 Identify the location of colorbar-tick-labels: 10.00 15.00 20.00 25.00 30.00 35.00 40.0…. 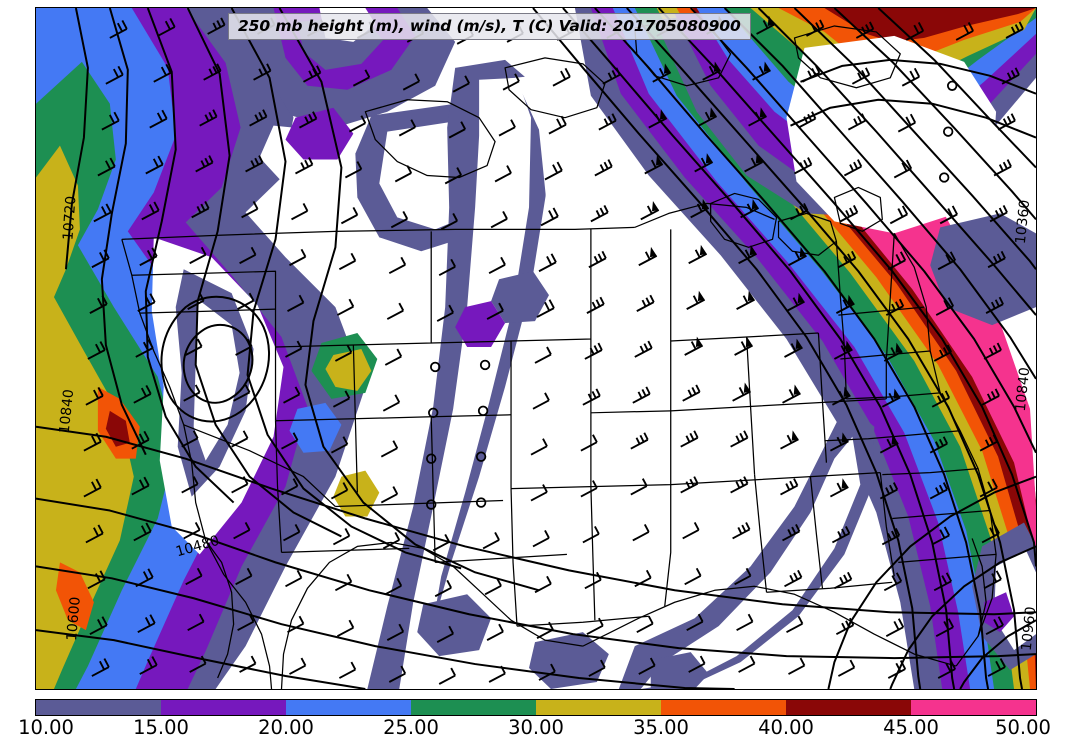
(532, 730).